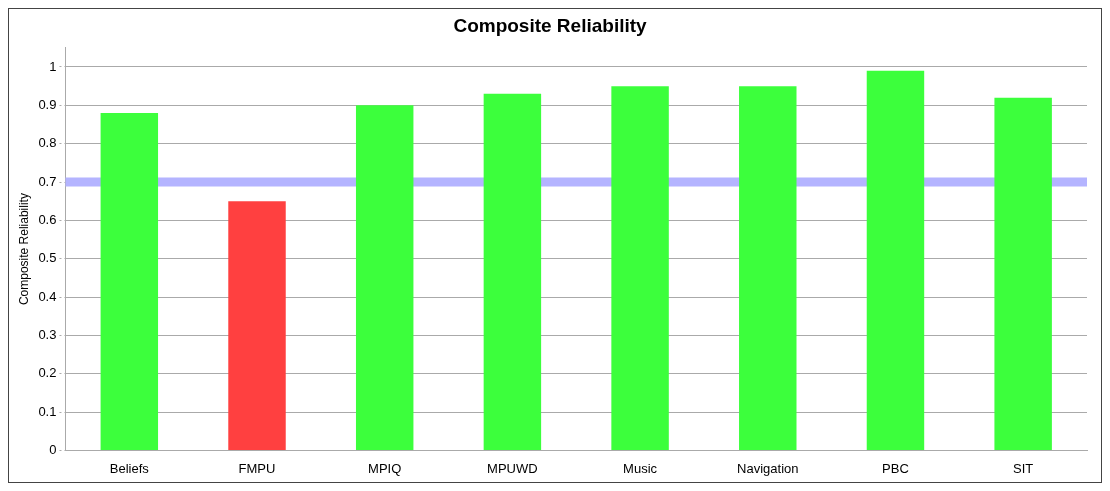 This screenshot has width=1110, height=491. Describe the element at coordinates (47, 181) in the screenshot. I see `y-tick-label: 0.7` at that location.